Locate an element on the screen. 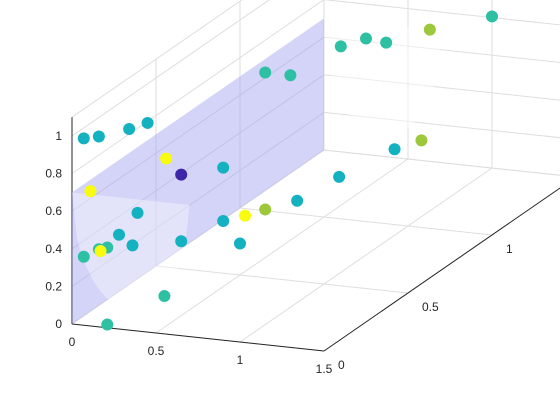 This screenshot has width=560, height=420. y-tick-label: 0.5 is located at coordinates (430, 307).